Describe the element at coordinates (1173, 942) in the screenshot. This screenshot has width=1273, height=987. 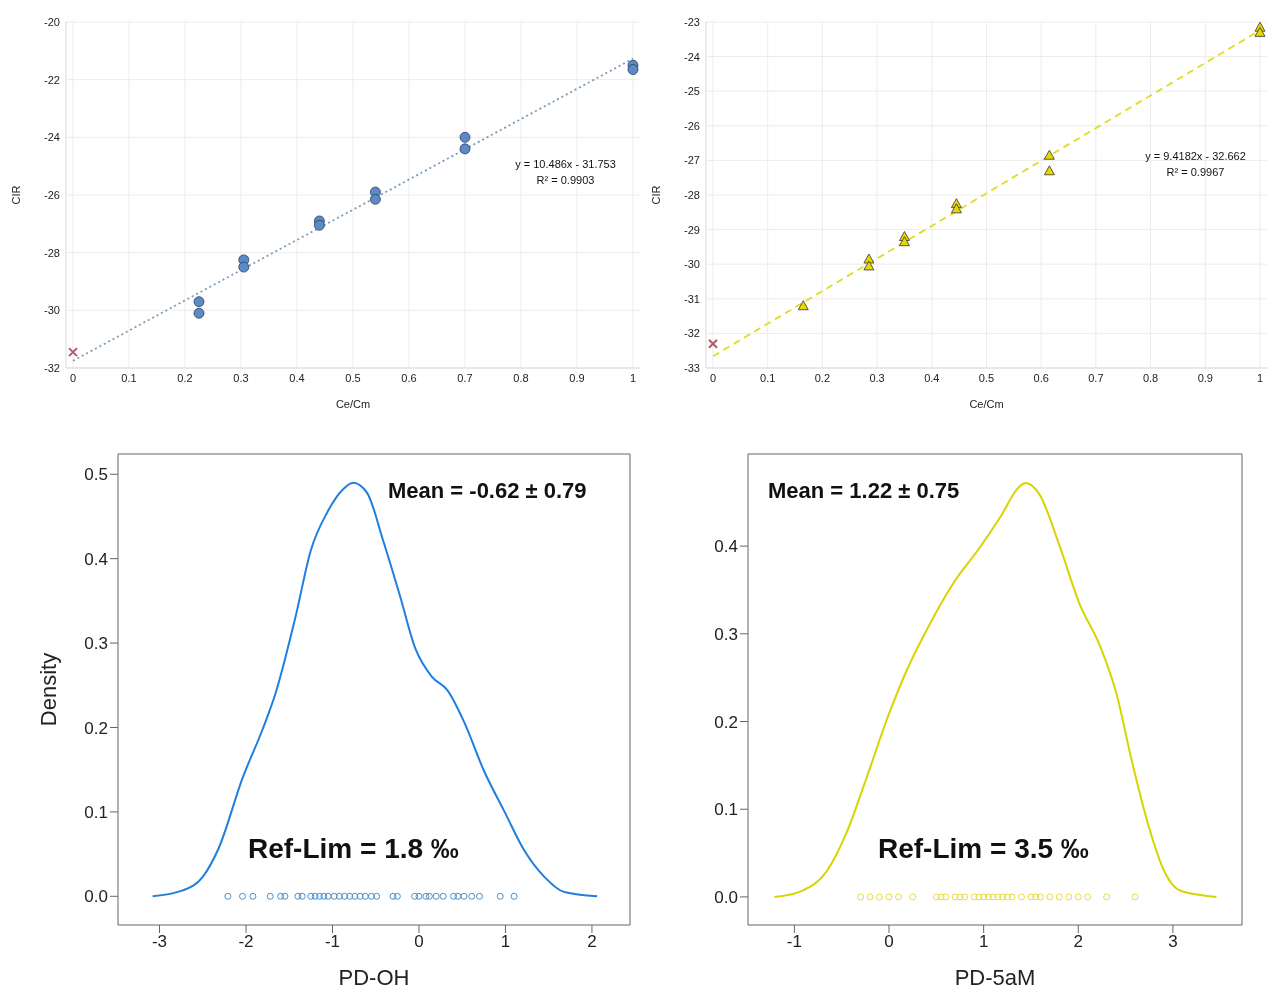
I see `x-tick-label: 3` at that location.